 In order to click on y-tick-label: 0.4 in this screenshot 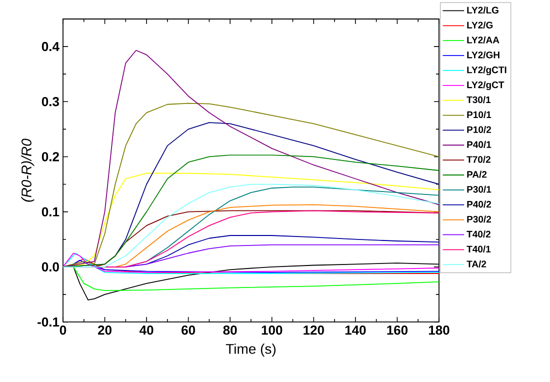, I will do `click(51, 47)`.